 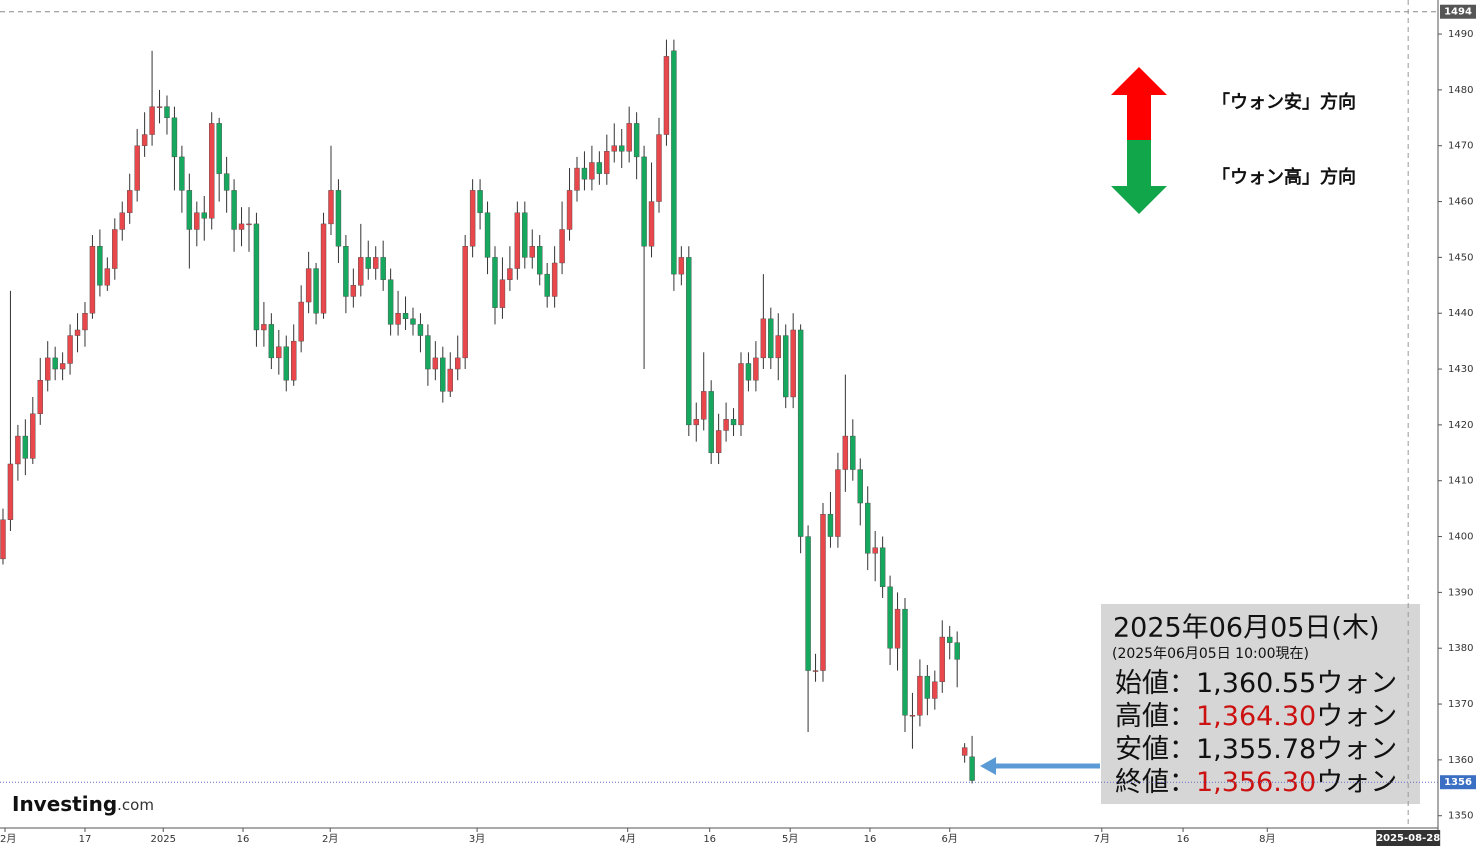 What do you see at coordinates (1408, 838) in the screenshot?
I see `cursor-date-label: 2025-08-28` at bounding box center [1408, 838].